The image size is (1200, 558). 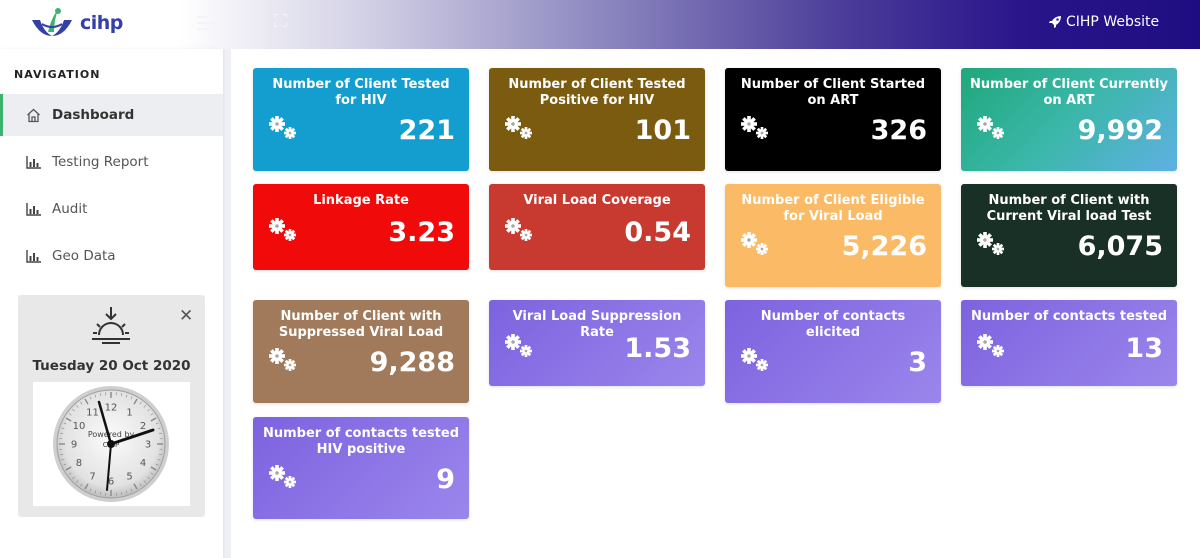 I want to click on sidebar-item-label: Audit, so click(x=70, y=209).